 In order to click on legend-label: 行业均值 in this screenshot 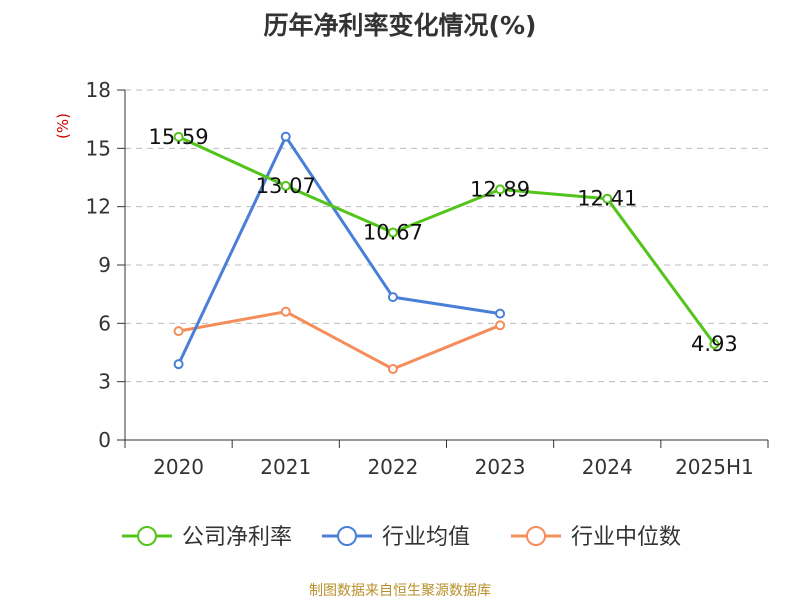, I will do `click(426, 537)`.